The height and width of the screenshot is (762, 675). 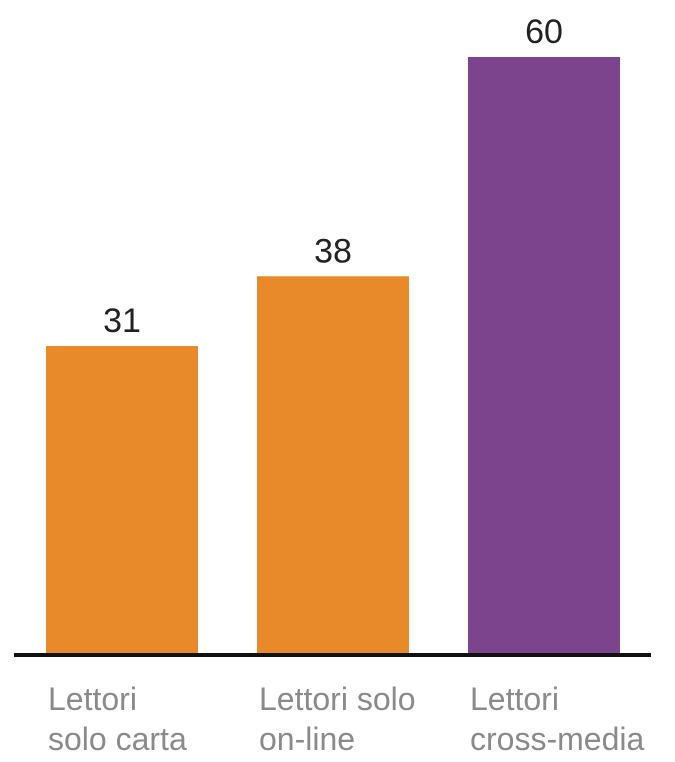 I want to click on category-label-3: Lettori cross-media, so click(x=557, y=719).